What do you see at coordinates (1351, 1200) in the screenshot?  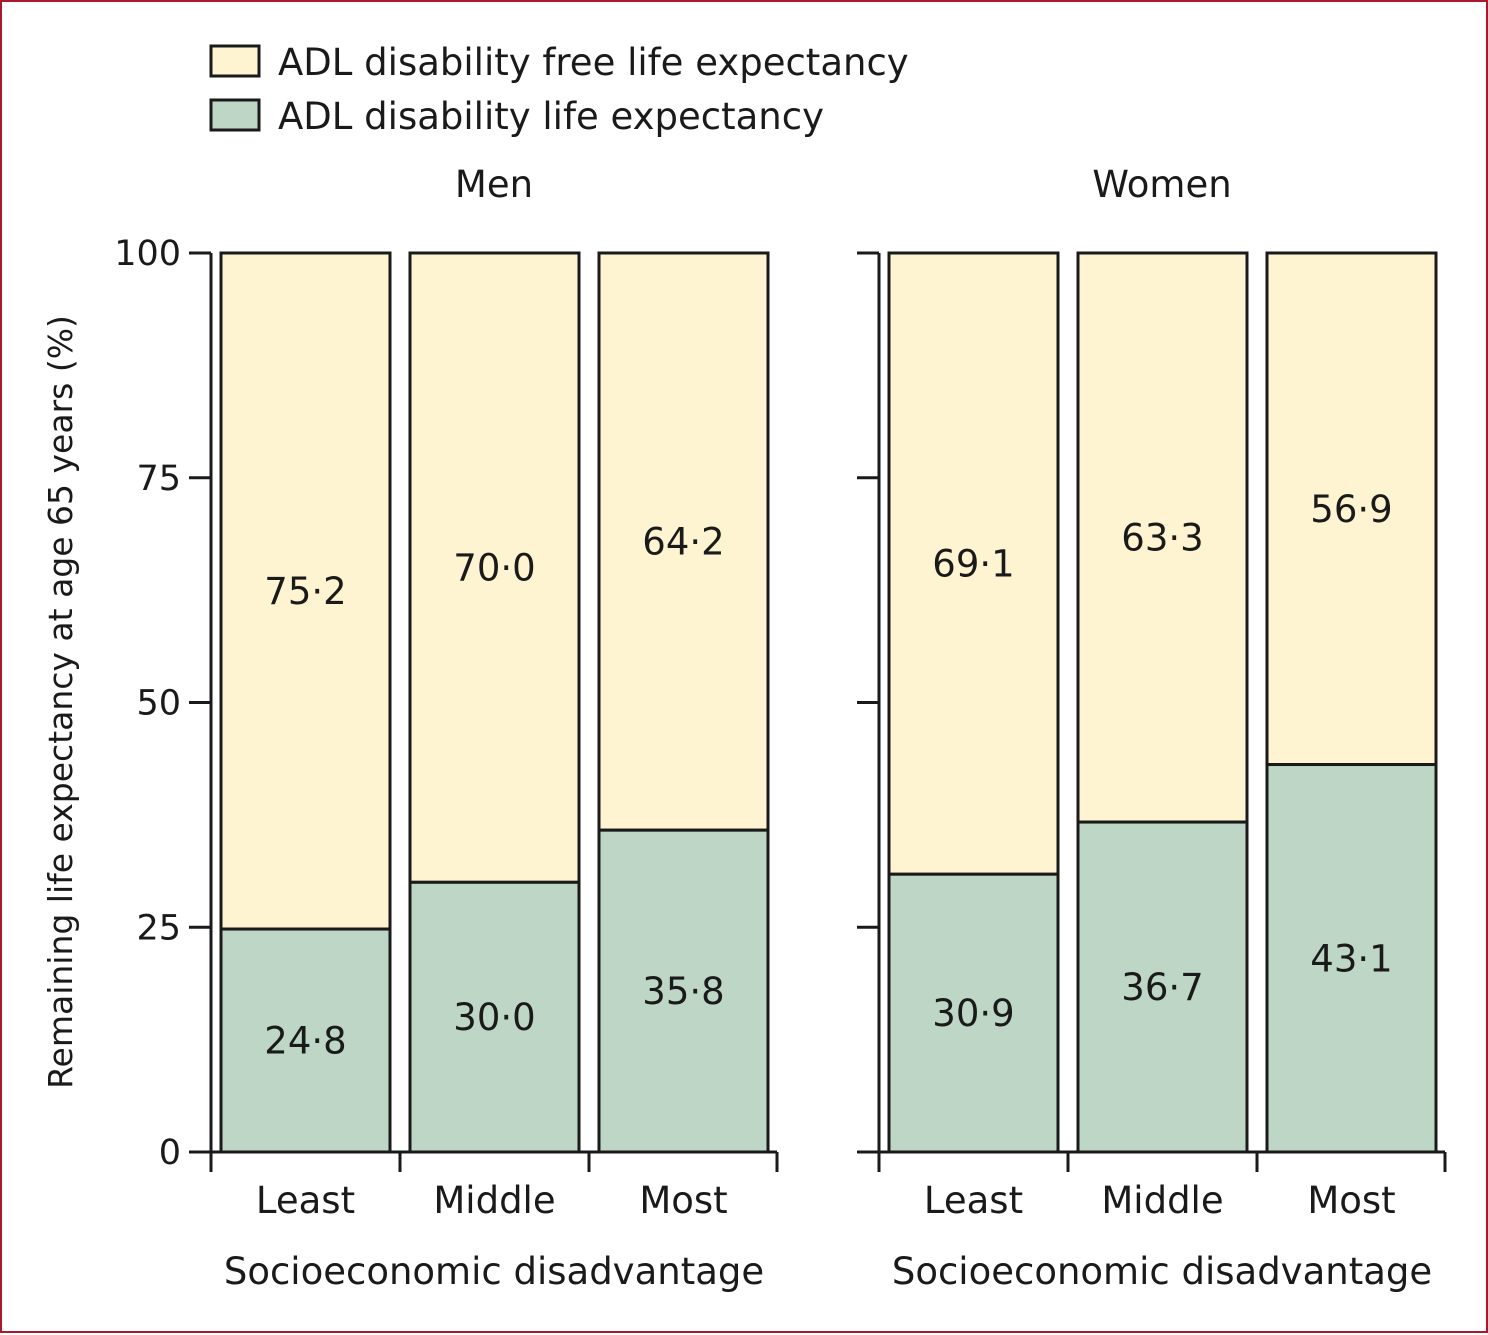 I see `x-category-label-women-most: Most` at bounding box center [1351, 1200].